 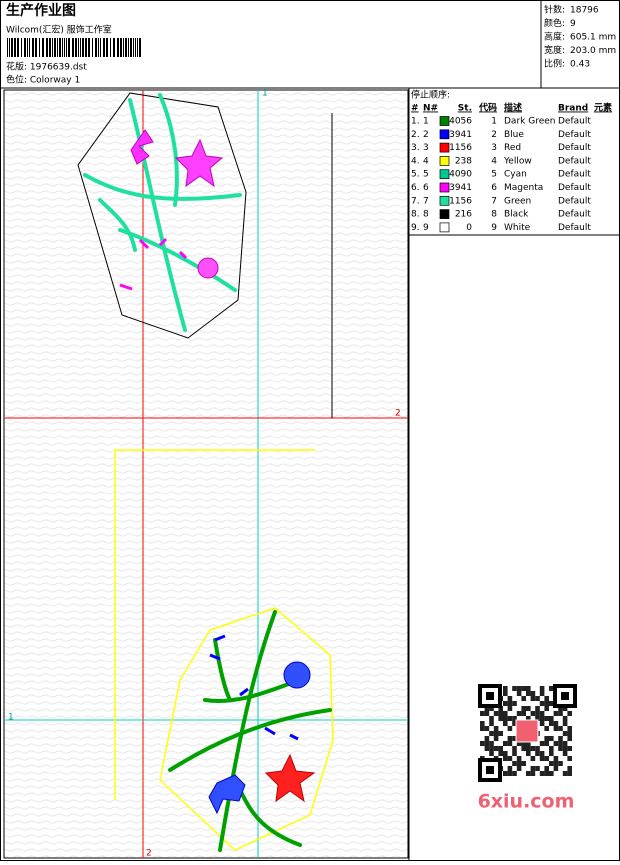 I want to click on stat-value: 9, so click(x=573, y=24).